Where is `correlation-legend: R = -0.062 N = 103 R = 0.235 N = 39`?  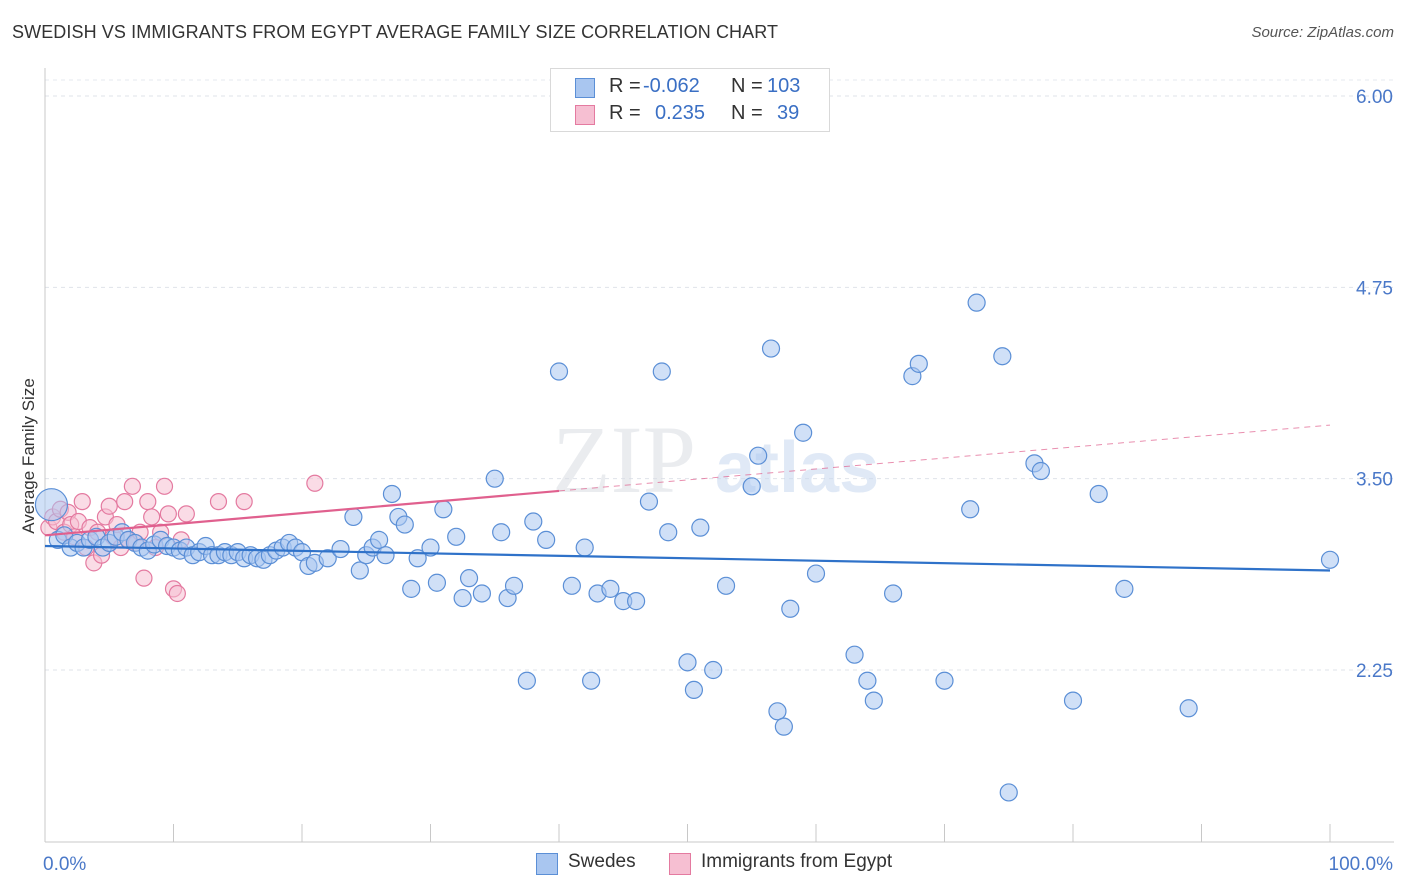
correlation-legend: R = -0.062 N = 103 R = 0.235 N = 39 is located at coordinates (690, 100).